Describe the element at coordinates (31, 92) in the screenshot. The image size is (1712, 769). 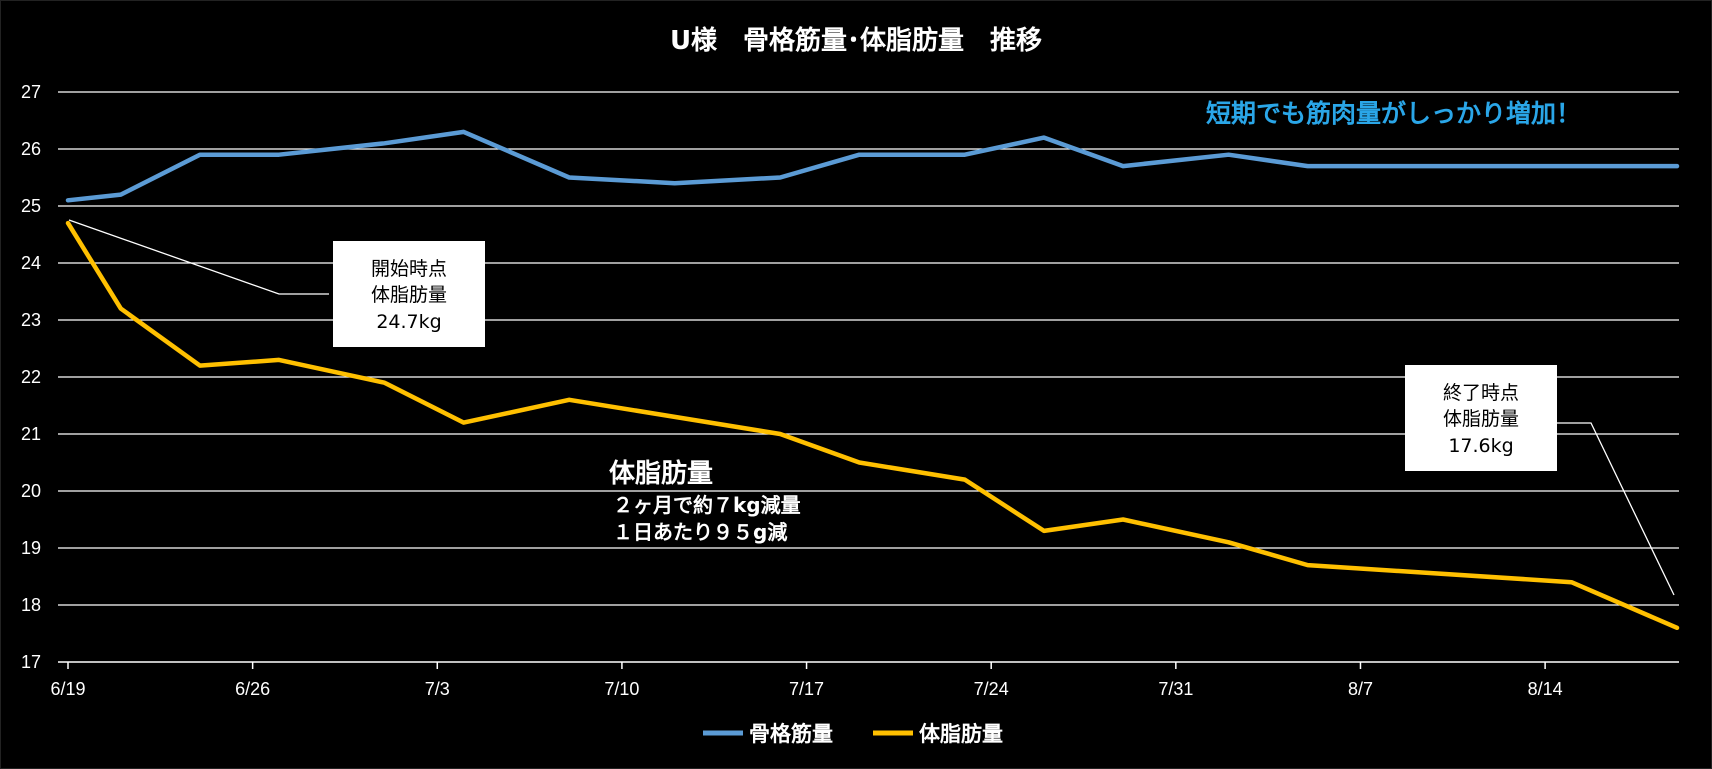
I see `y-tick-label-27: 27` at that location.